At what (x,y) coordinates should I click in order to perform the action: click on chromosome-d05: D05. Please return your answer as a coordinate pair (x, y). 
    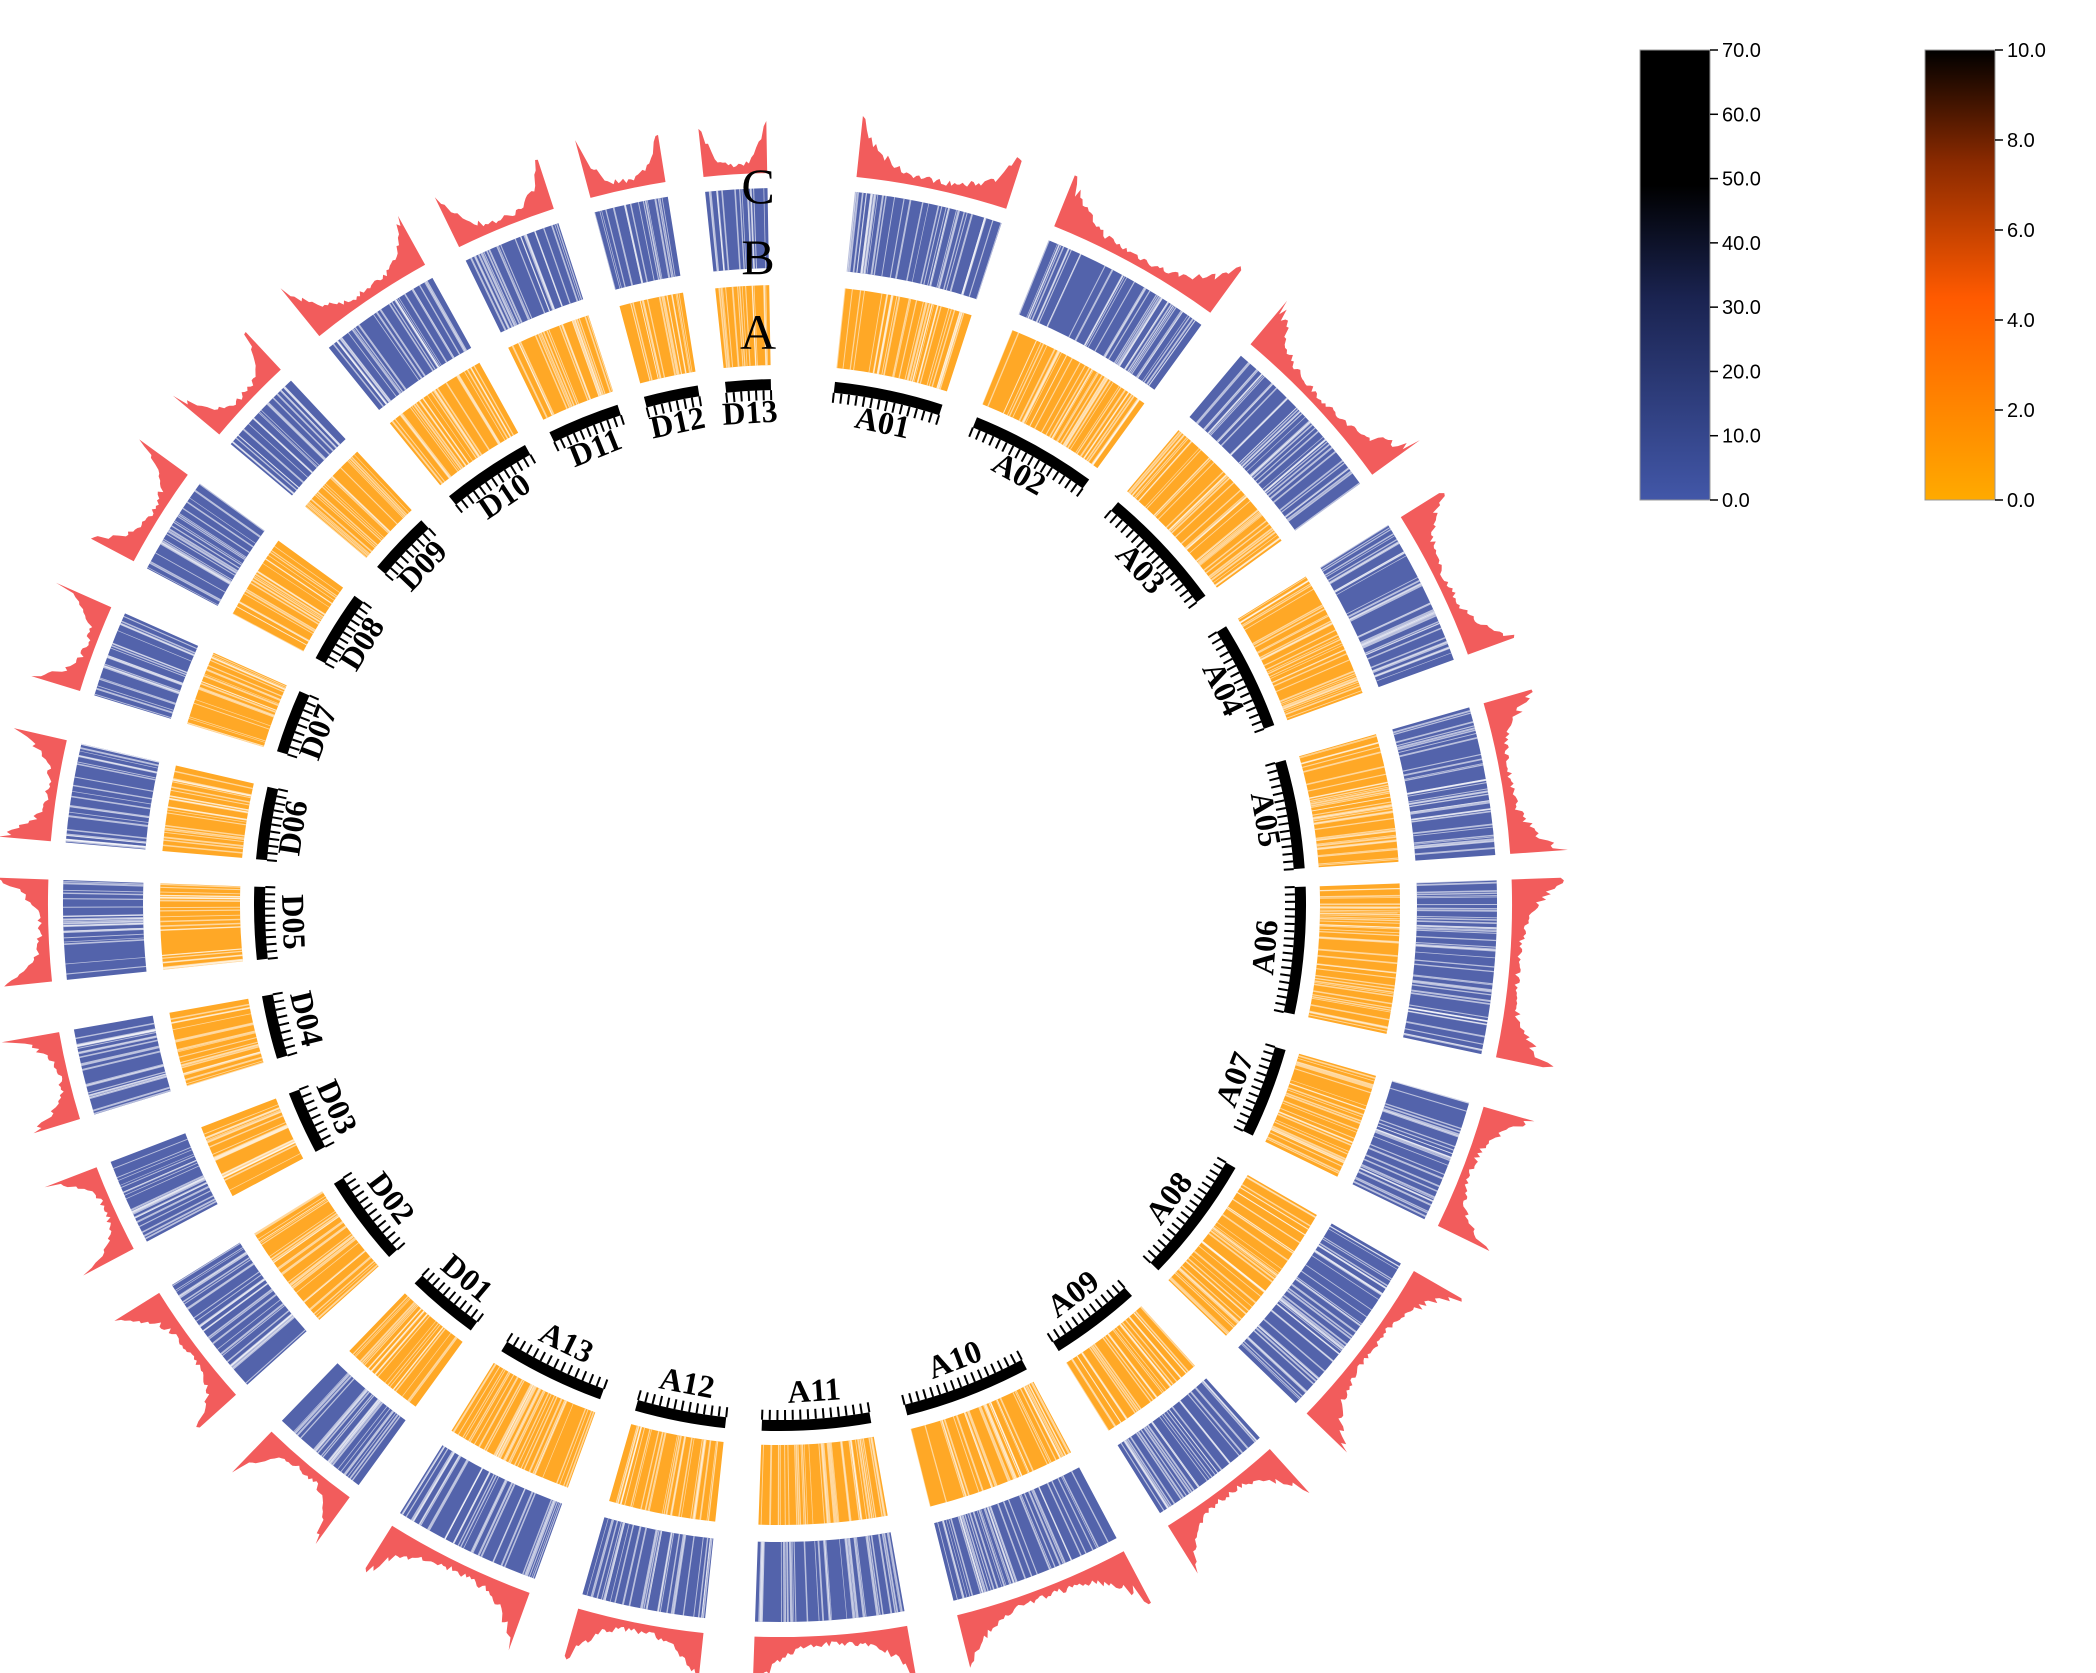
    Looking at the image, I should click on (156, 932).